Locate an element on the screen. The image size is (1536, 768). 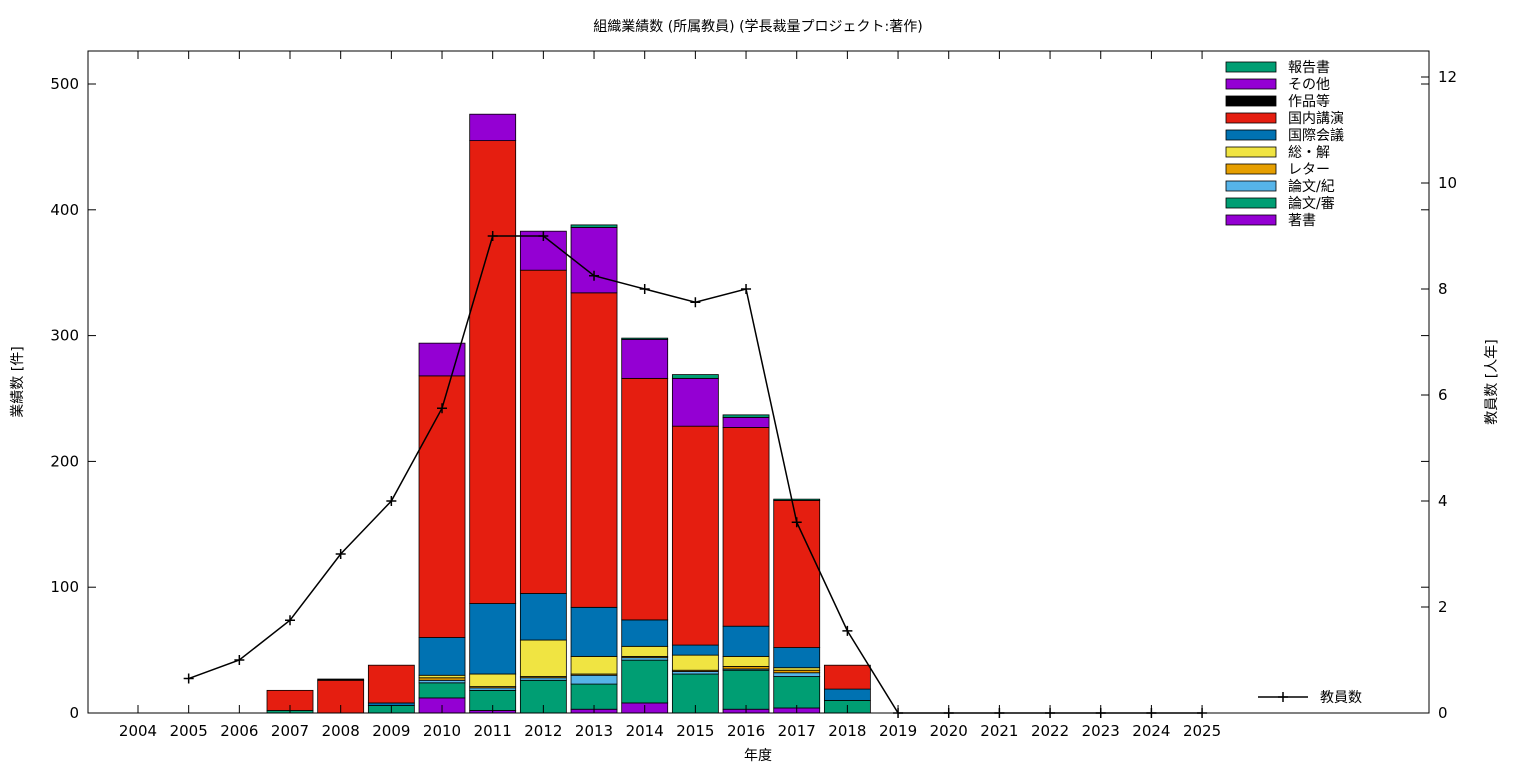
x-tick-label: 2017 is located at coordinates (797, 731).